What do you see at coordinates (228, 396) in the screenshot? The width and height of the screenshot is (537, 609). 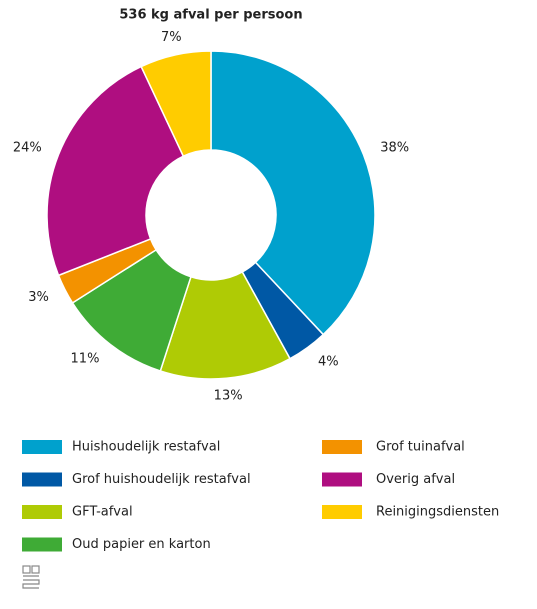 I see `data-label: 13%` at bounding box center [228, 396].